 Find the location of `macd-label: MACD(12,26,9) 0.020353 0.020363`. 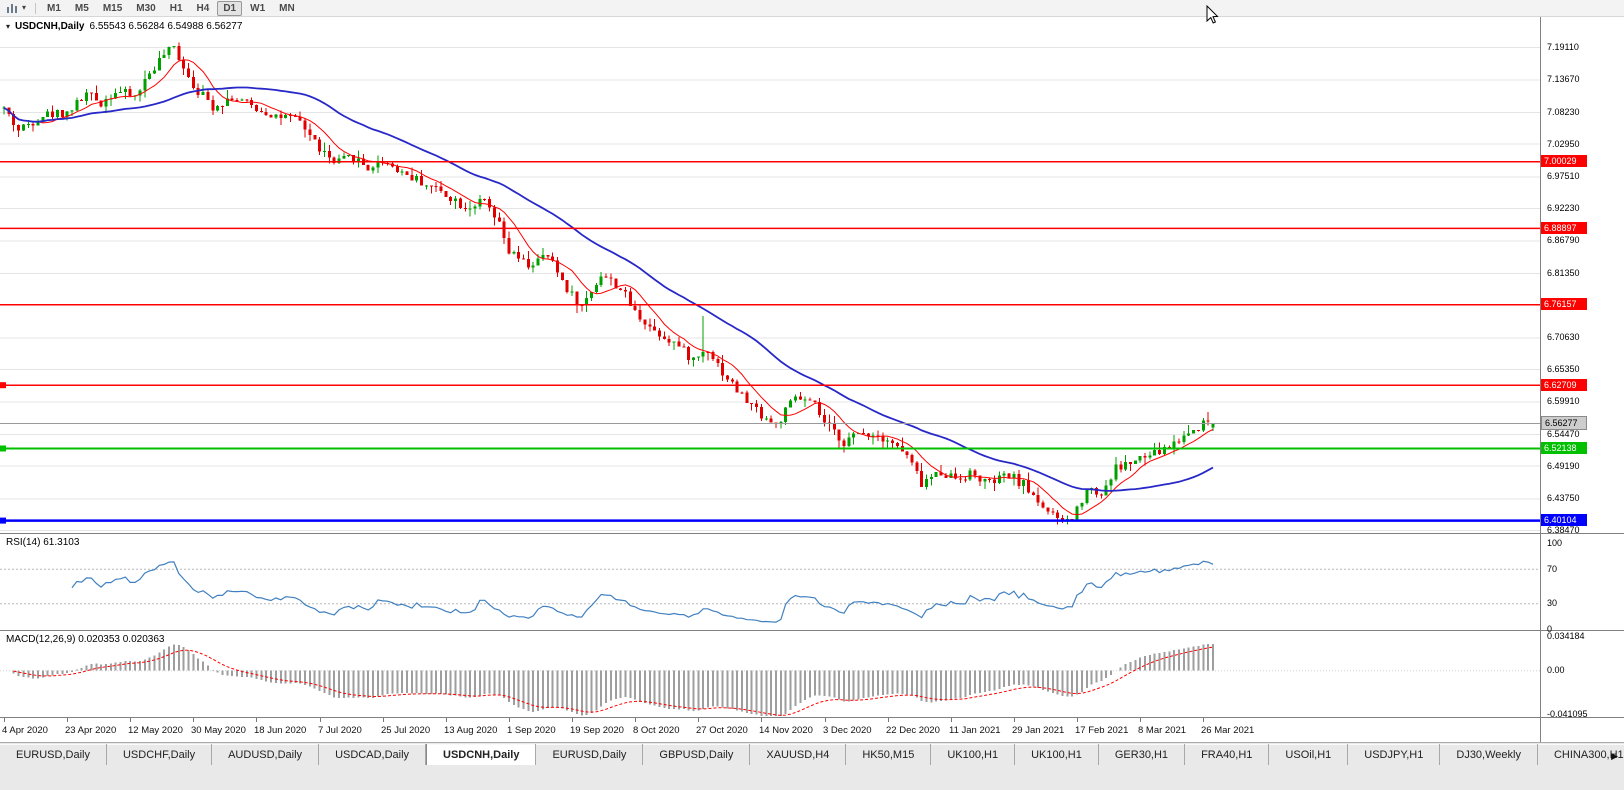

macd-label: MACD(12,26,9) 0.020353 0.020363 is located at coordinates (85, 639).